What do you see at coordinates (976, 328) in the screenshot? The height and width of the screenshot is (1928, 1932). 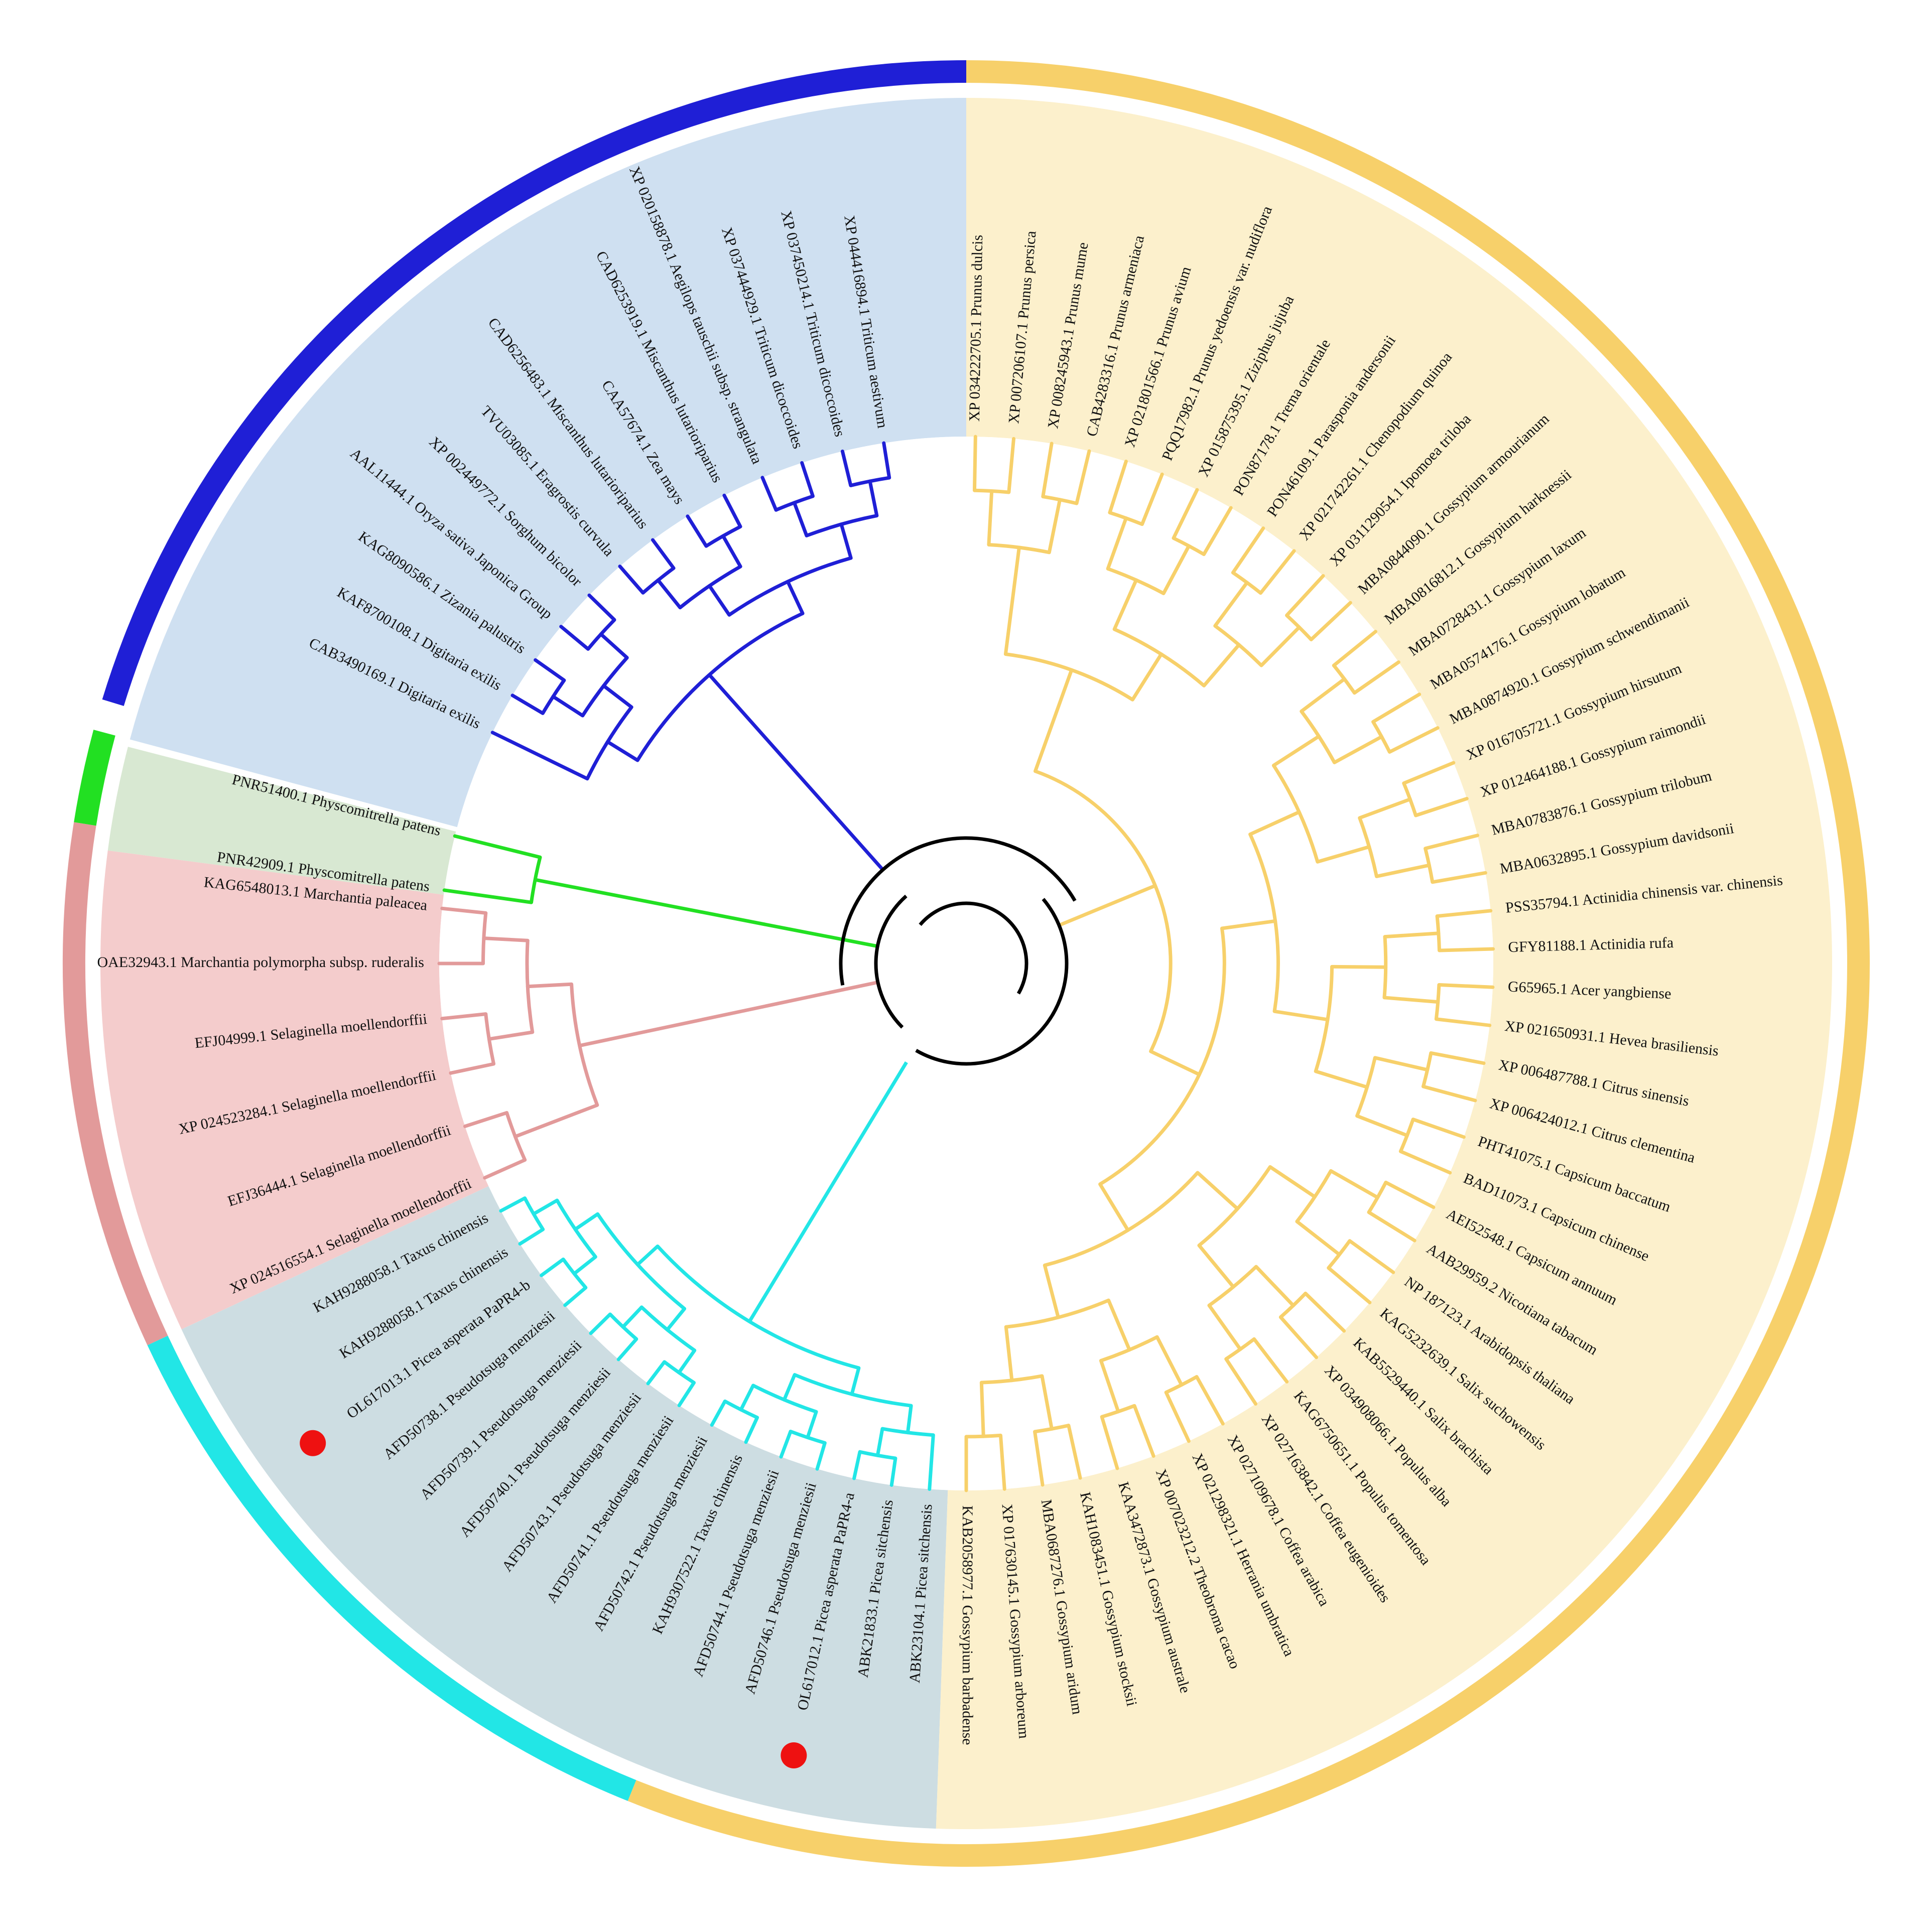 I see `leaf-label: XP 034222705.1 Prunus dulcis` at bounding box center [976, 328].